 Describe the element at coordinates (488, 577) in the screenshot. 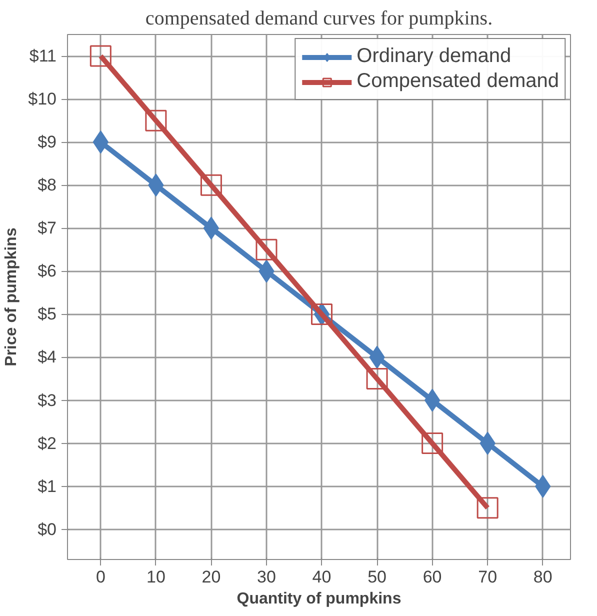

I see `x-tick-label: 70` at that location.